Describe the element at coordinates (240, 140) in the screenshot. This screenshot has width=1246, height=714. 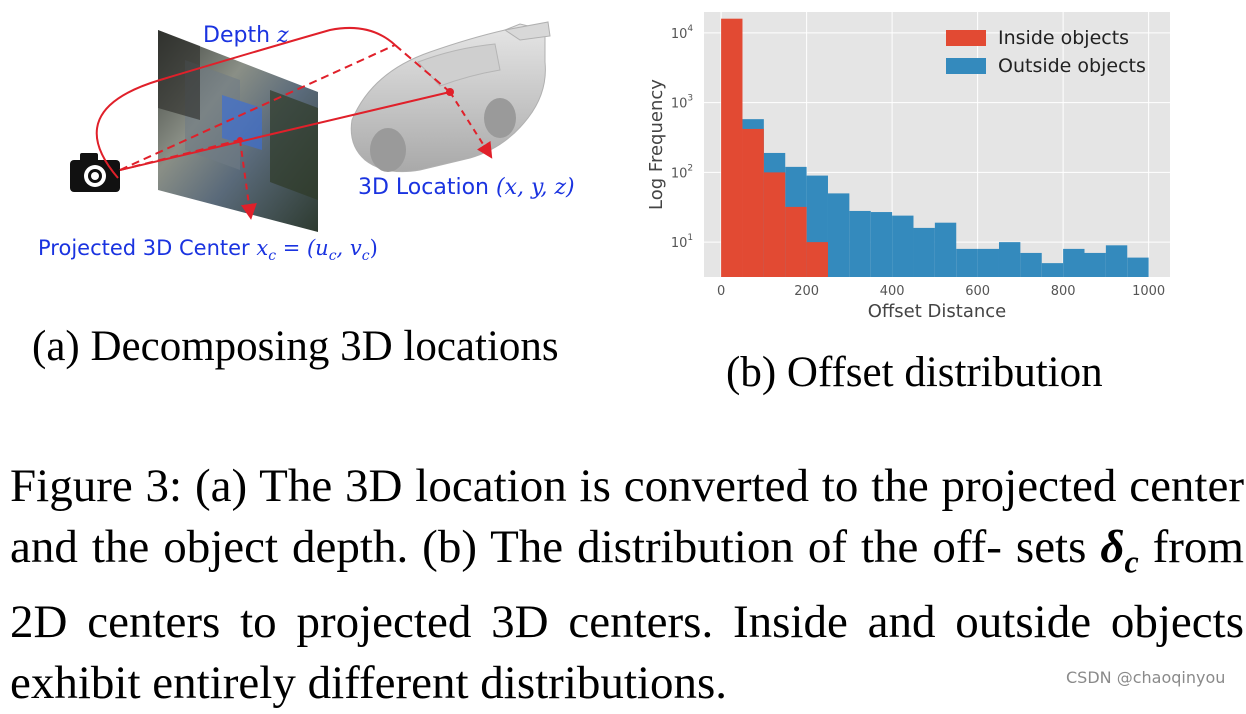
I see `projected-center-point` at that location.